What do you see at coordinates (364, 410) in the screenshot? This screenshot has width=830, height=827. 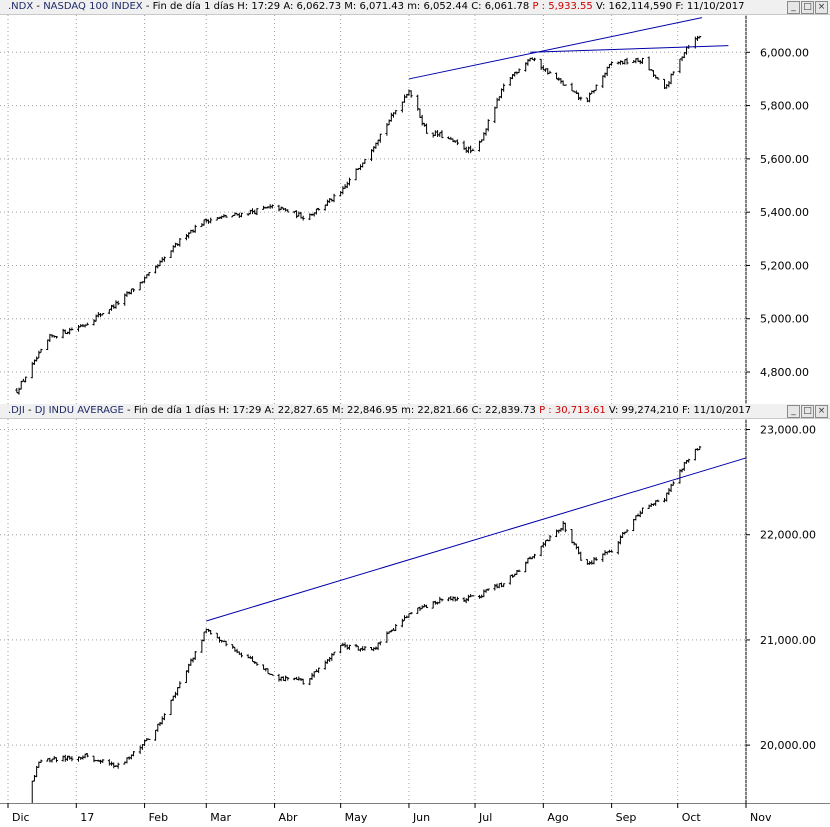 I see `high-value: M: 22,846.95` at bounding box center [364, 410].